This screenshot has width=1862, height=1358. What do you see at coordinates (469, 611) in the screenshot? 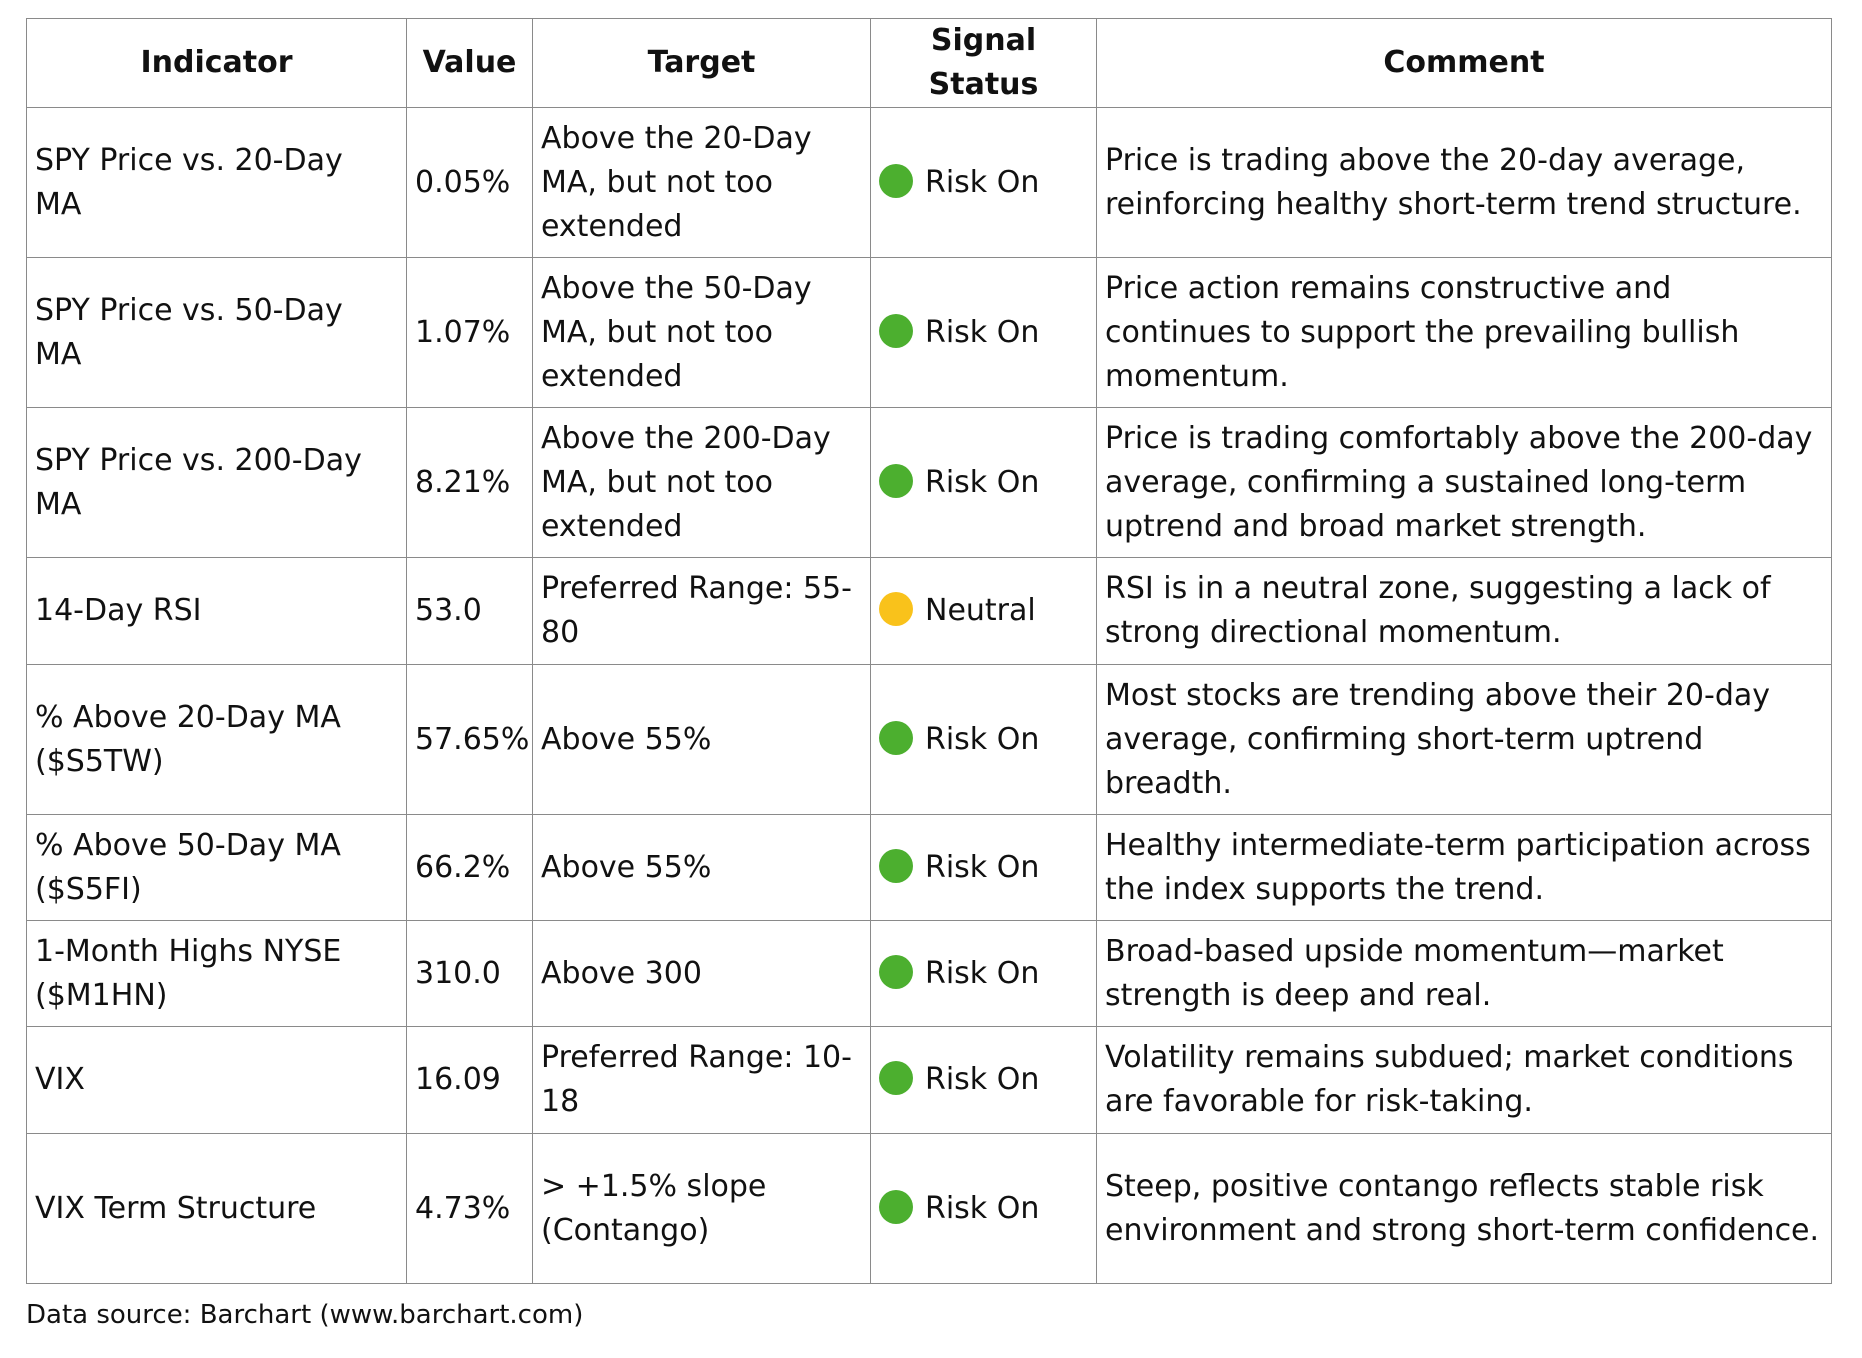
I see `table-cell: 53.0` at bounding box center [469, 611].